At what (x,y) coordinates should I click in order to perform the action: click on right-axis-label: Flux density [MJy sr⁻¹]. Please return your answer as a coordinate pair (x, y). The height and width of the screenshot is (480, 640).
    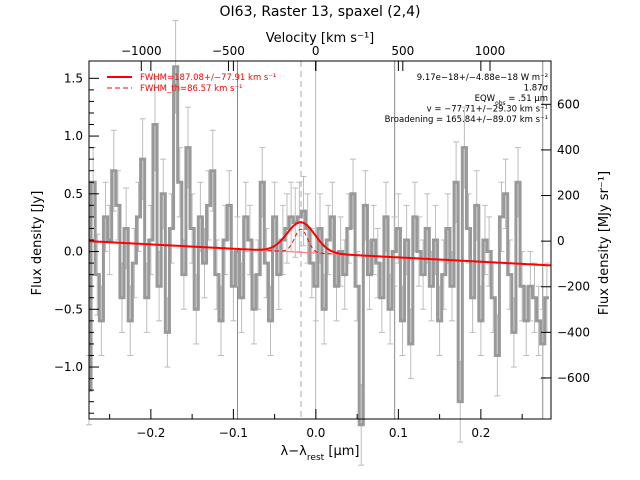
    Looking at the image, I should click on (604, 243).